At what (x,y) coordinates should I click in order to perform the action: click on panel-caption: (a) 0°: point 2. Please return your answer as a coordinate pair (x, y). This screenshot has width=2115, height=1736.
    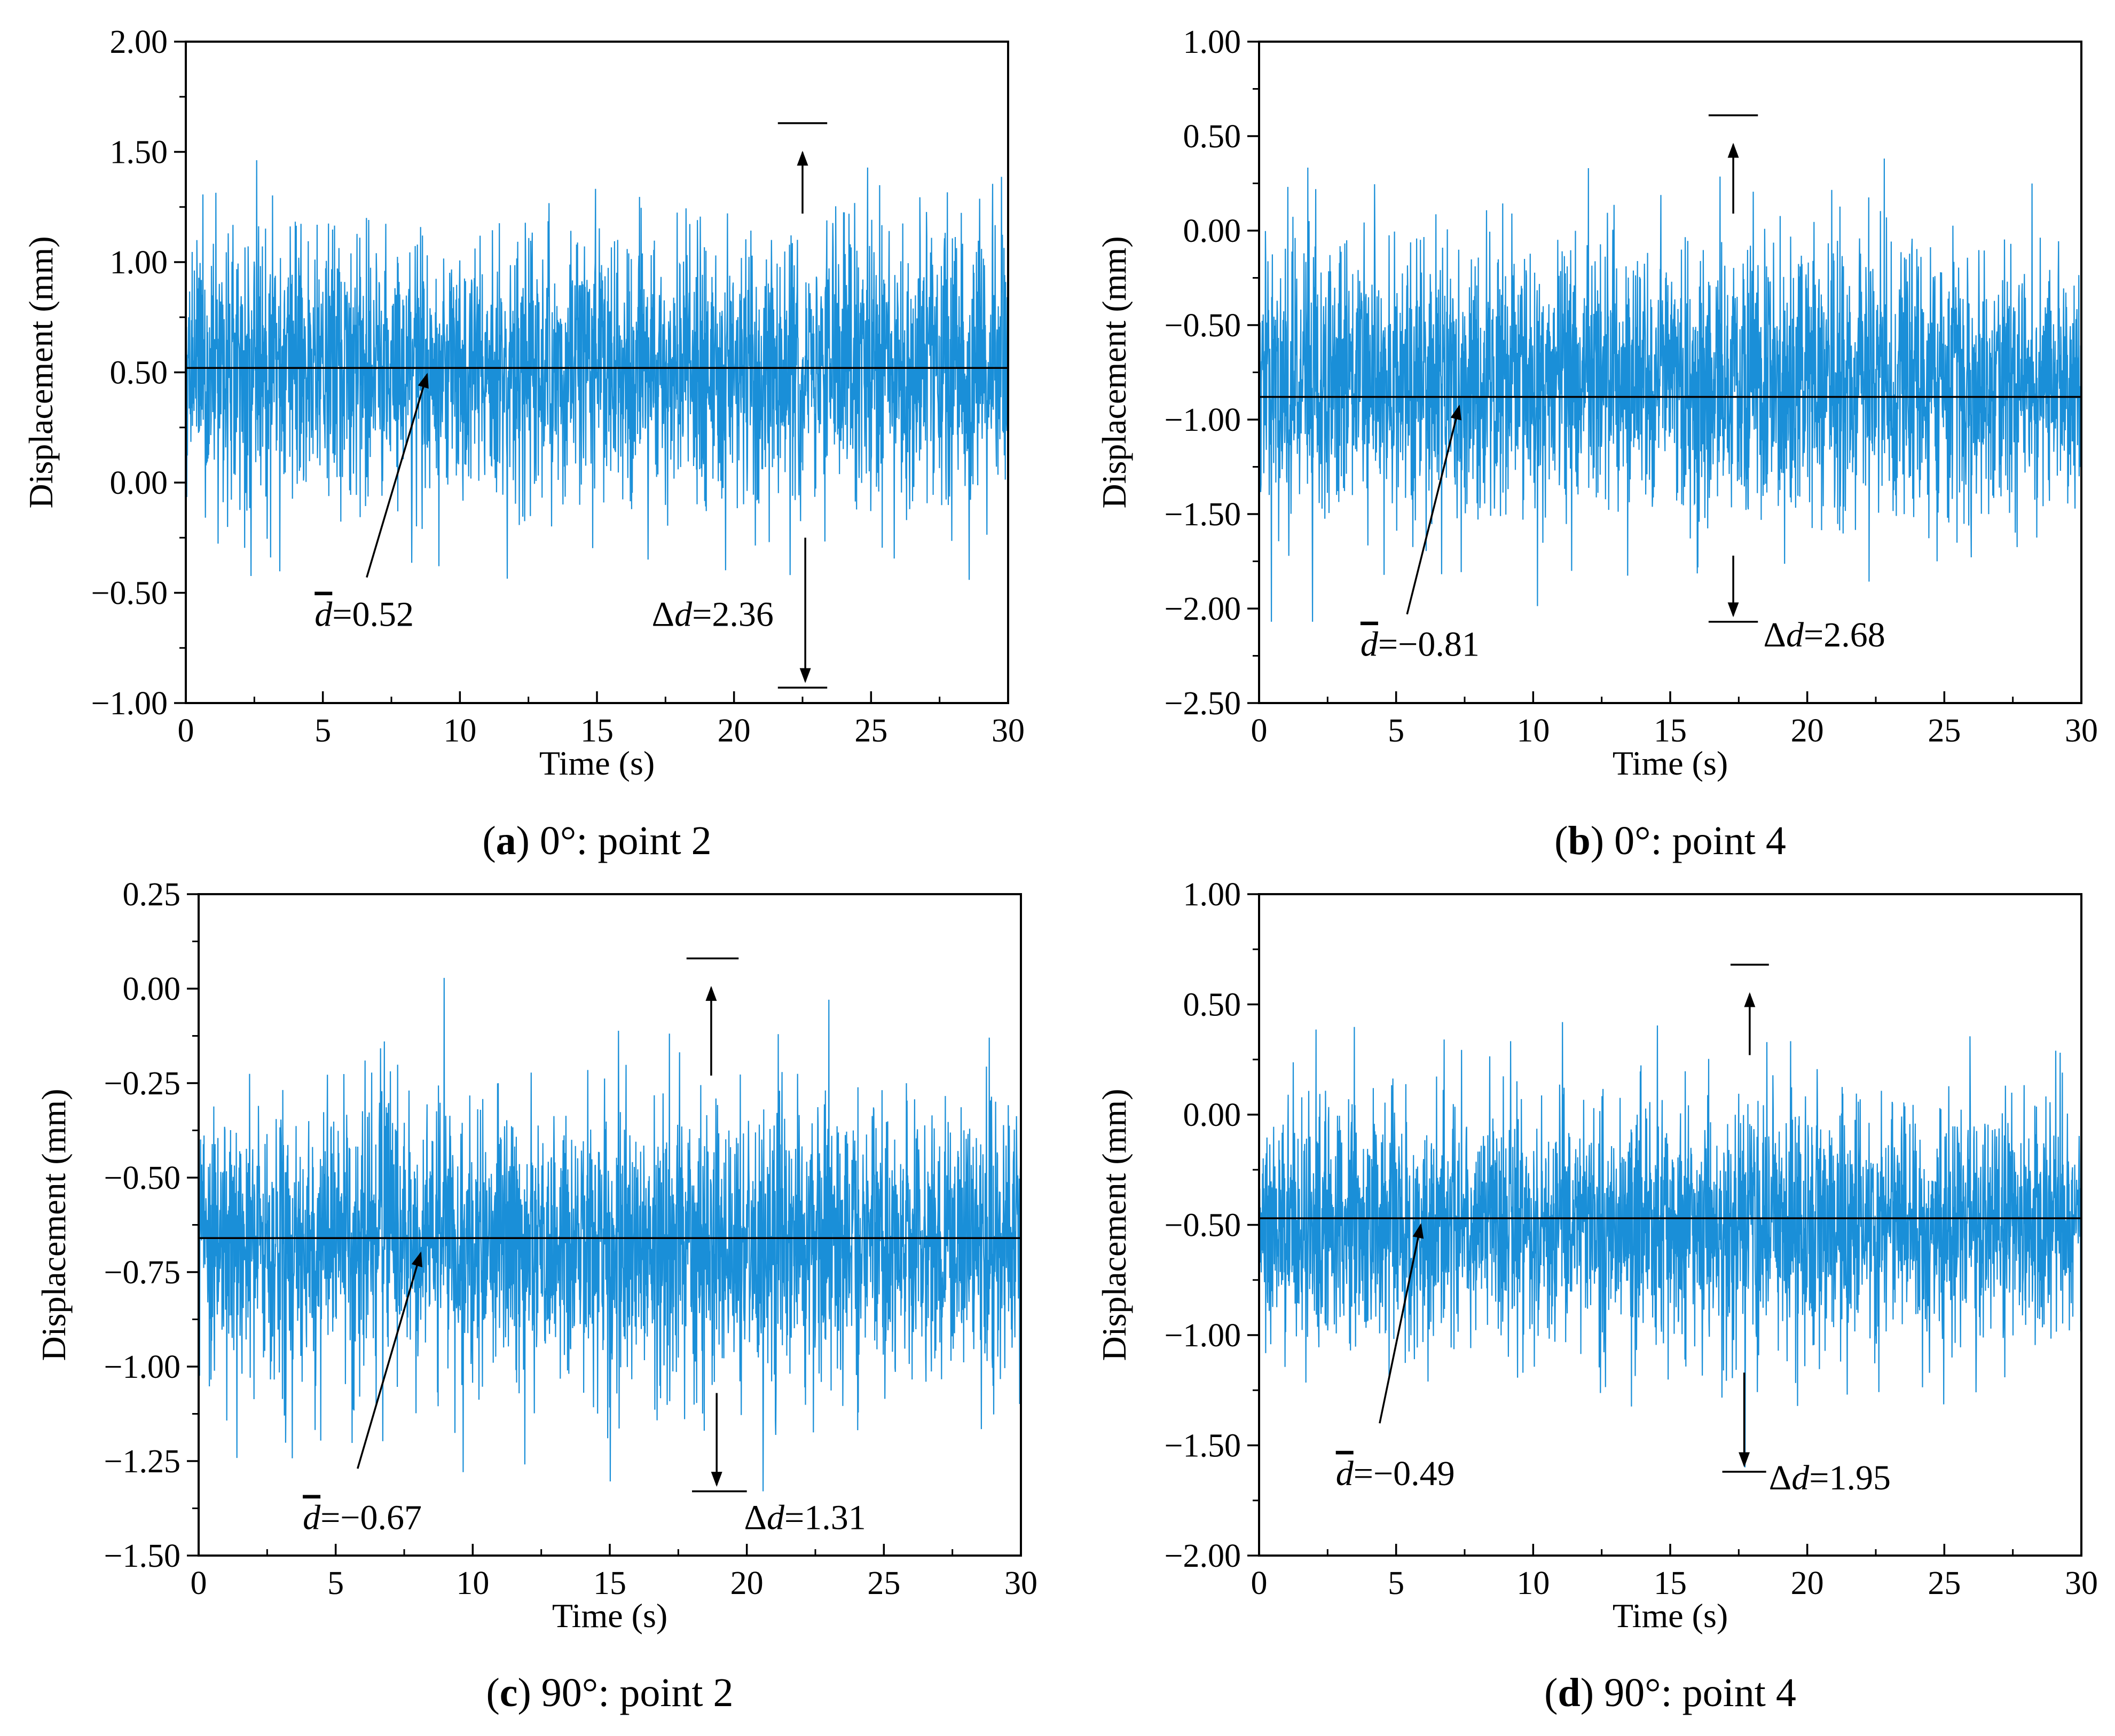
    Looking at the image, I should click on (596, 840).